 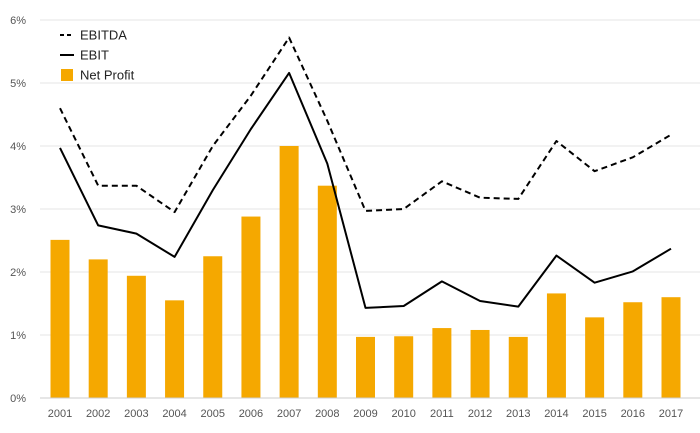 What do you see at coordinates (633, 414) in the screenshot?
I see `x-tick-label: 2016` at bounding box center [633, 414].